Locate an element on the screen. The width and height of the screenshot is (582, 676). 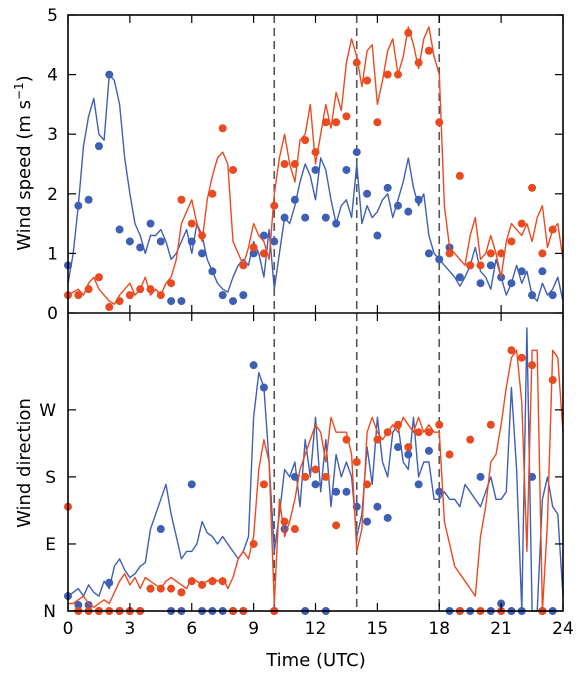
x-tick-label: 24 is located at coordinates (563, 629).